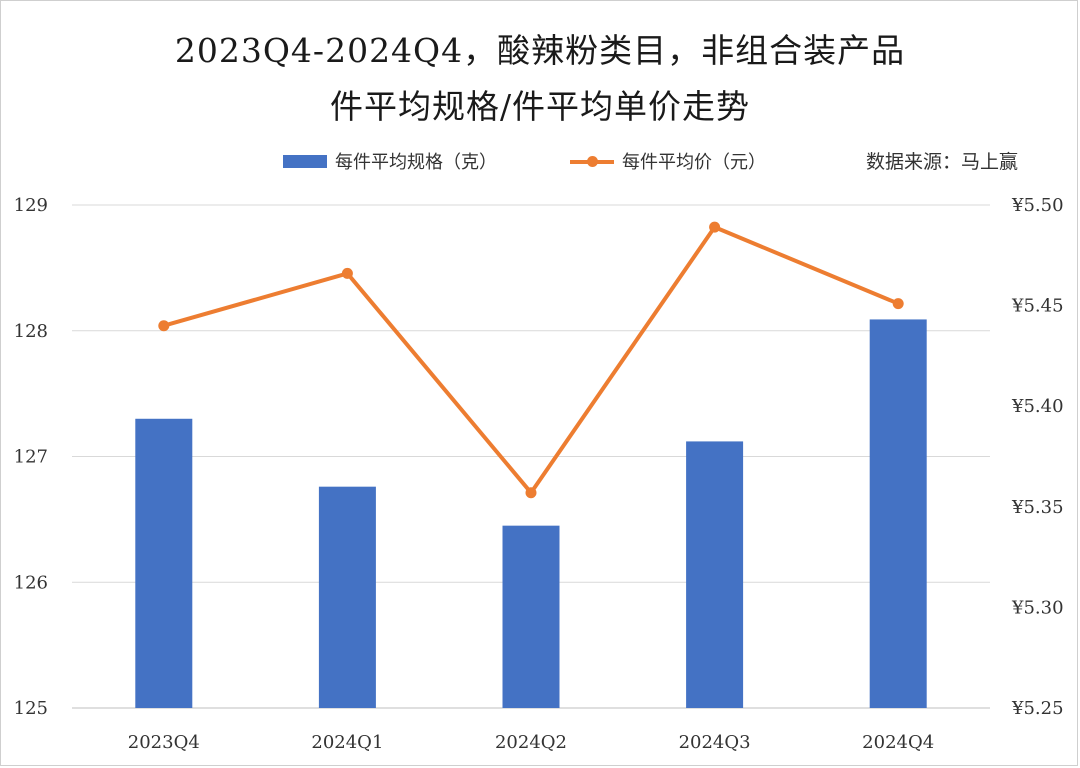  What do you see at coordinates (531, 742) in the screenshot?
I see `x-tick-label: 2024Q2` at bounding box center [531, 742].